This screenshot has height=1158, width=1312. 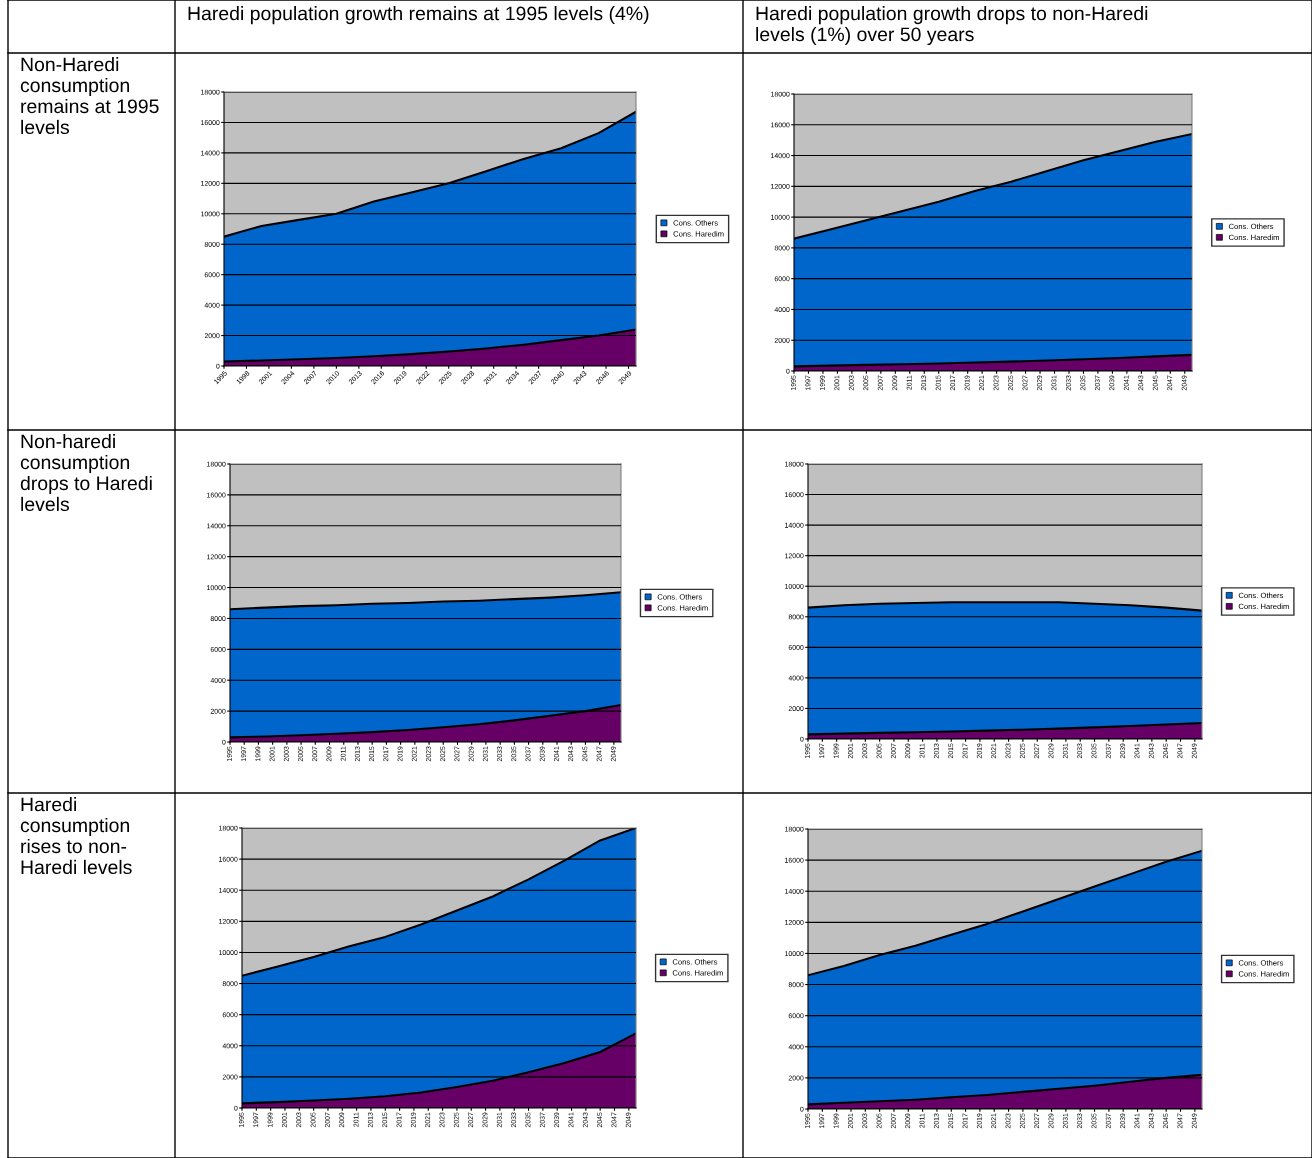 I want to click on text: Haredi consumption rises to non- Haredi levels, so click(x=76, y=836).